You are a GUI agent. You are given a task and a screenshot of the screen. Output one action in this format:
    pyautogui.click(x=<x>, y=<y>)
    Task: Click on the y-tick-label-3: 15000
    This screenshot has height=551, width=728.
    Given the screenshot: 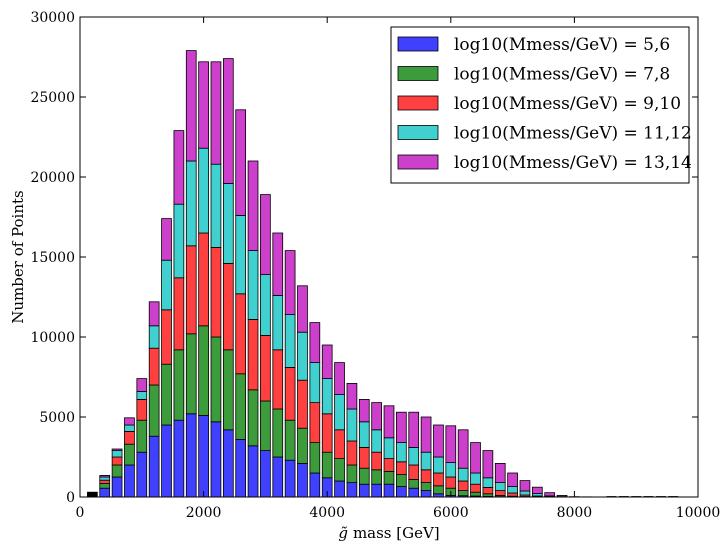 What is the action you would take?
    pyautogui.click(x=52, y=258)
    